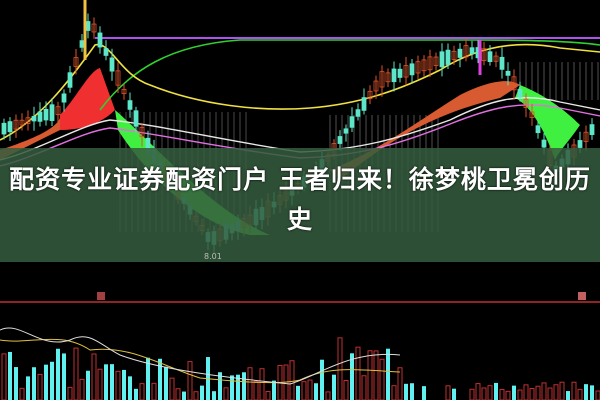  I want to click on green-band, so click(547, 122).